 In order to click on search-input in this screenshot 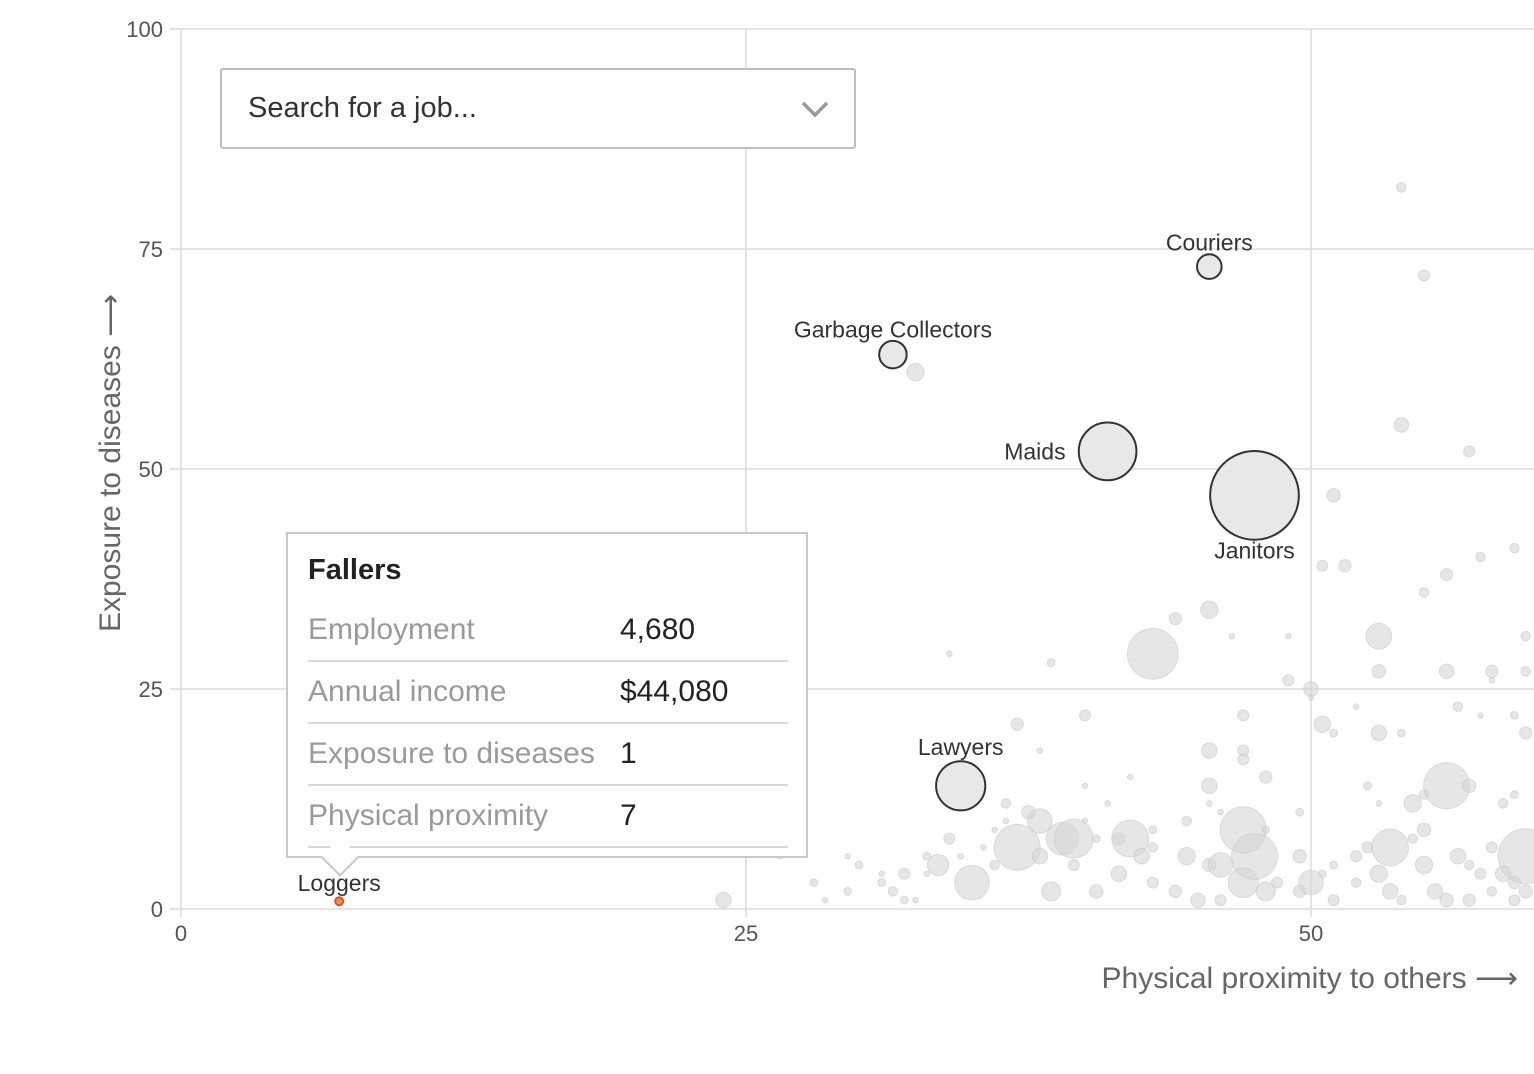, I will do `click(522, 108)`.